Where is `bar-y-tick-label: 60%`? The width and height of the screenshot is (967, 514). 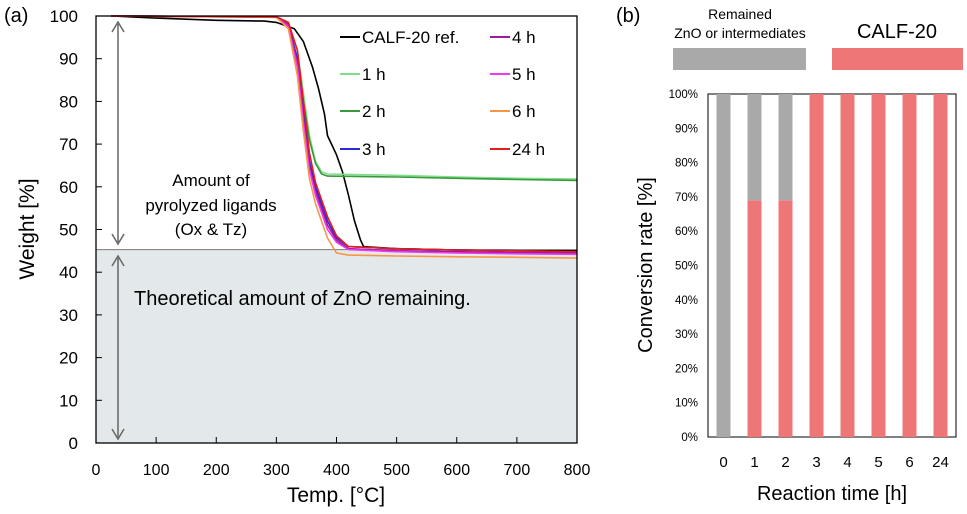 bar-y-tick-label: 60% is located at coordinates (686, 232).